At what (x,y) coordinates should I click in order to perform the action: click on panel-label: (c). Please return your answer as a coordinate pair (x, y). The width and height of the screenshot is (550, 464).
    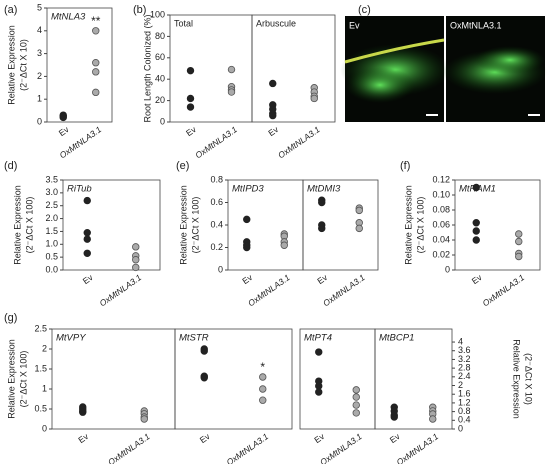
    Looking at the image, I should click on (364, 10).